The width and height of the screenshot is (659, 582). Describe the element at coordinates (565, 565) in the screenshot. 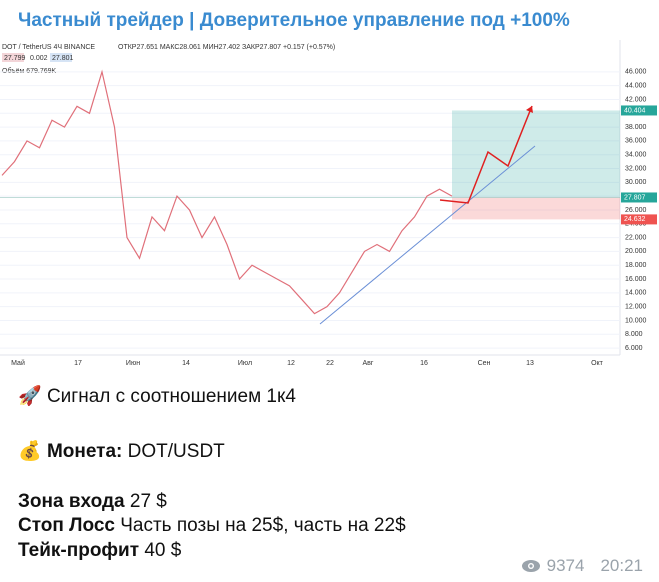

I see `views: 9374` at that location.